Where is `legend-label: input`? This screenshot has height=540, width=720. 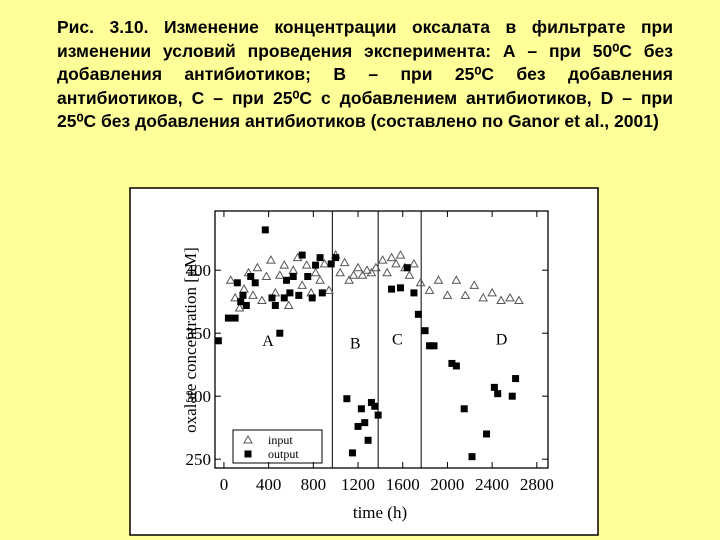 legend-label: input is located at coordinates (280, 440).